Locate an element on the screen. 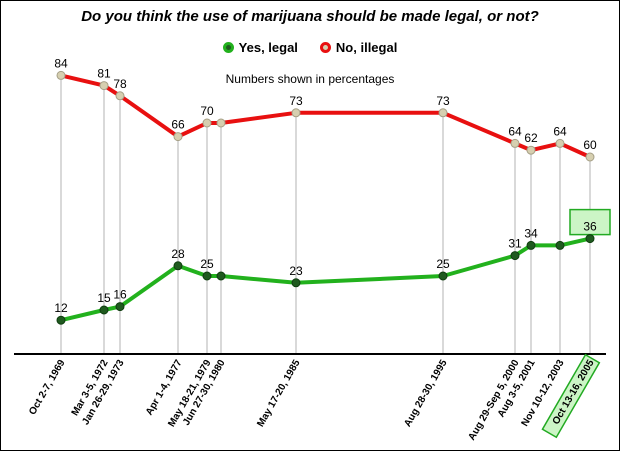 Image resolution: width=620 pixels, height=451 pixels. x-tick-label-group: Aug 28-30, 1995 is located at coordinates (426, 393).